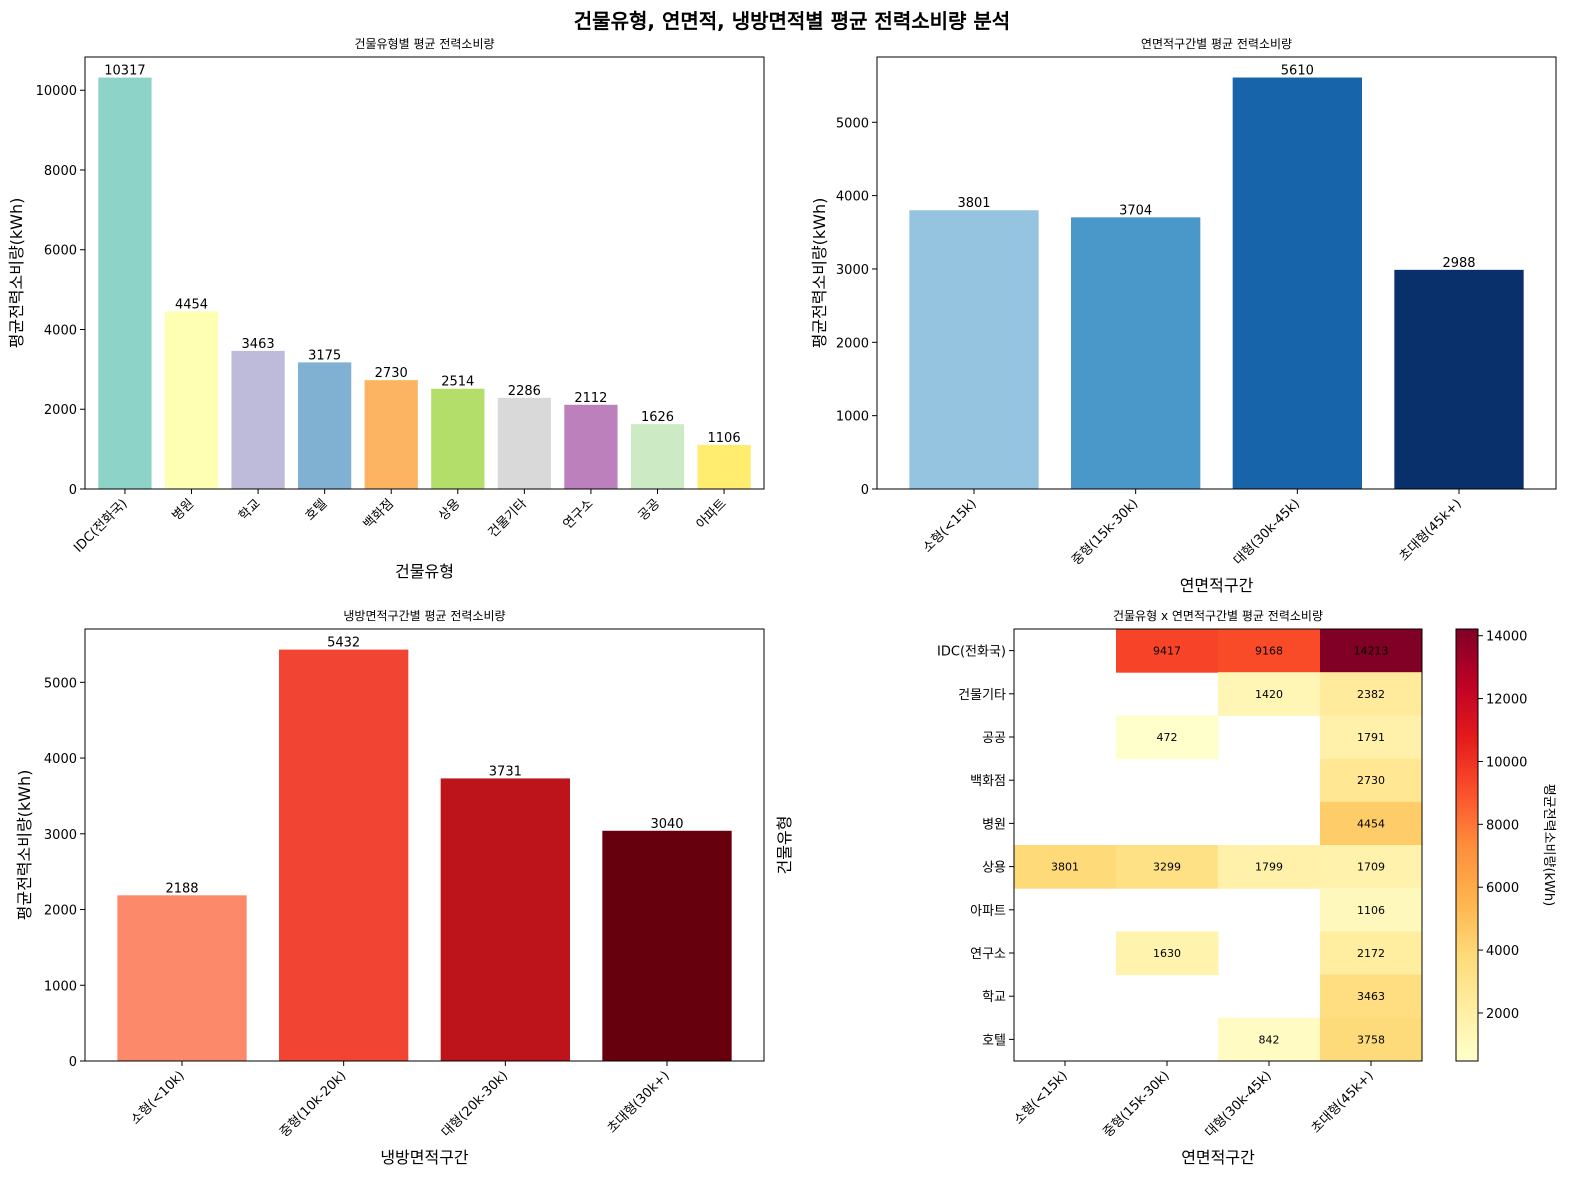 The height and width of the screenshot is (1181, 1573). What do you see at coordinates (579, 514) in the screenshot?
I see `x-tick-label: 연구소` at bounding box center [579, 514].